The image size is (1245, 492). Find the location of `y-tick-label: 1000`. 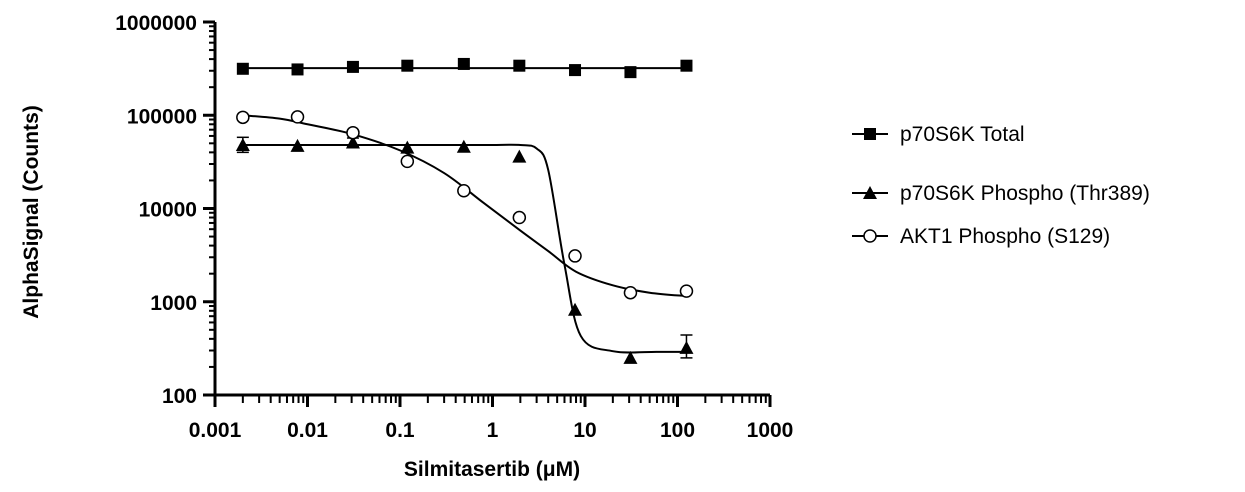

y-tick-label: 1000 is located at coordinates (173, 303).